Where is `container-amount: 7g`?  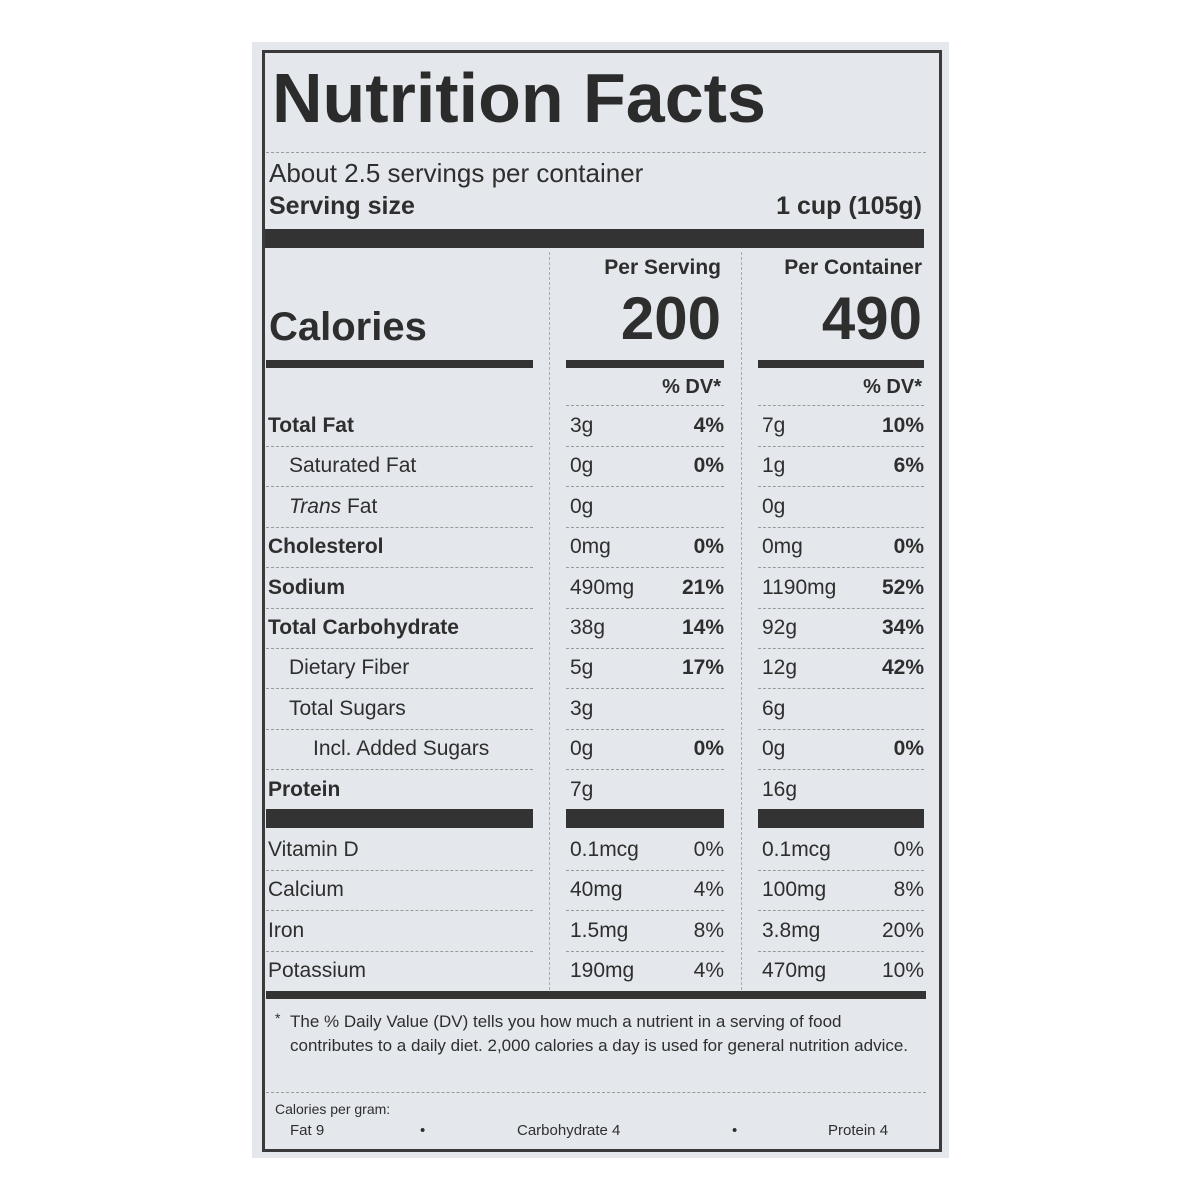 container-amount: 7g is located at coordinates (774, 425).